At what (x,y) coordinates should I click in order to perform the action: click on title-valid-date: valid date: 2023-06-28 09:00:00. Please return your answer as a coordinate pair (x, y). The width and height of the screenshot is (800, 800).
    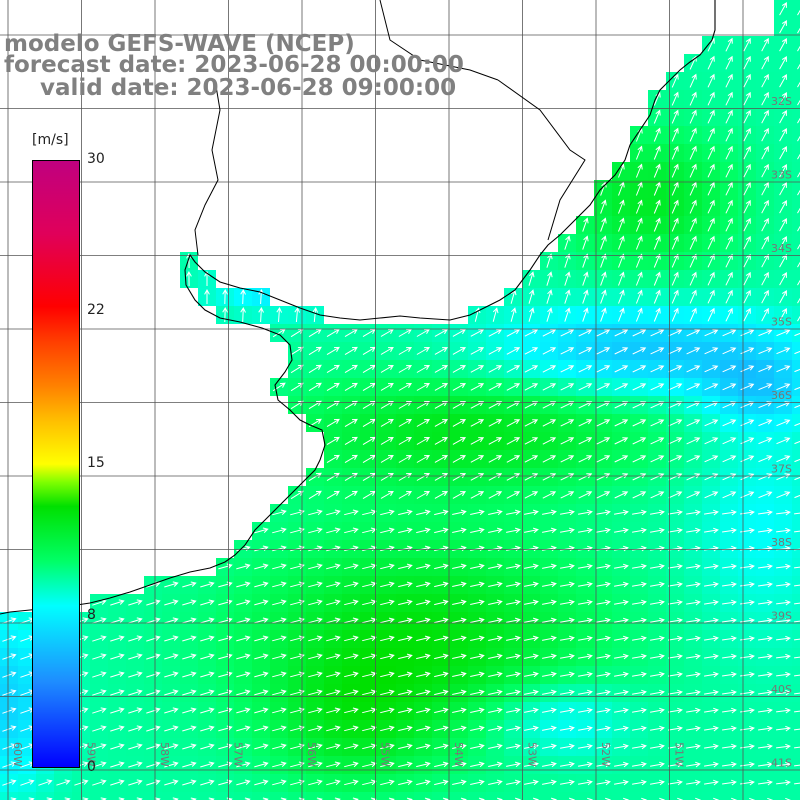
    Looking at the image, I should click on (248, 88).